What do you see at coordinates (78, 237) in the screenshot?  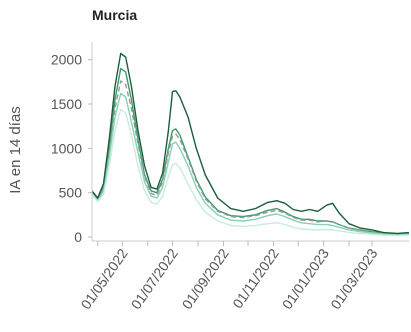 I see `y-tick-label: 0` at bounding box center [78, 237].